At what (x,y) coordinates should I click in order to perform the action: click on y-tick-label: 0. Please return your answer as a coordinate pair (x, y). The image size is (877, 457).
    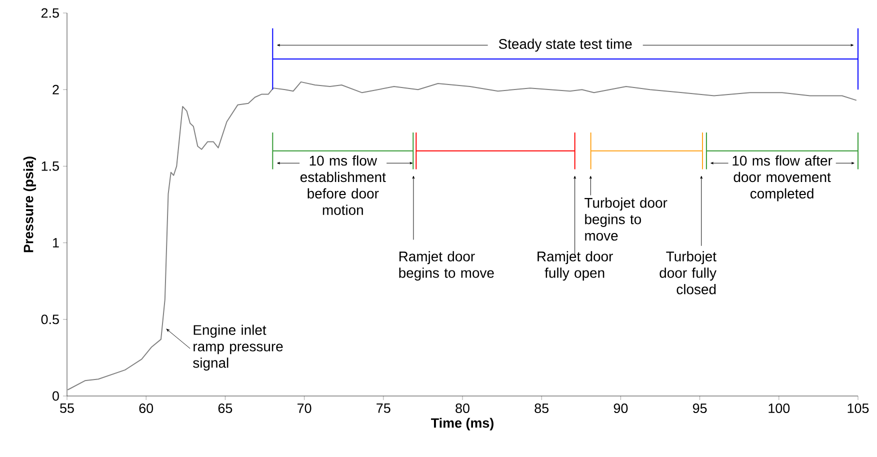
    Looking at the image, I should click on (55, 396).